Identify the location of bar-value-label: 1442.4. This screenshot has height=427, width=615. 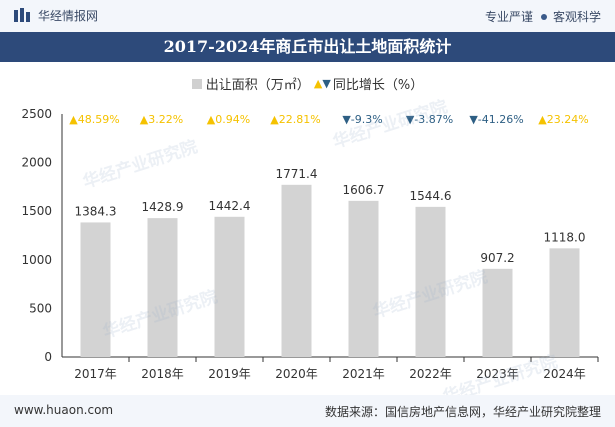
(230, 206).